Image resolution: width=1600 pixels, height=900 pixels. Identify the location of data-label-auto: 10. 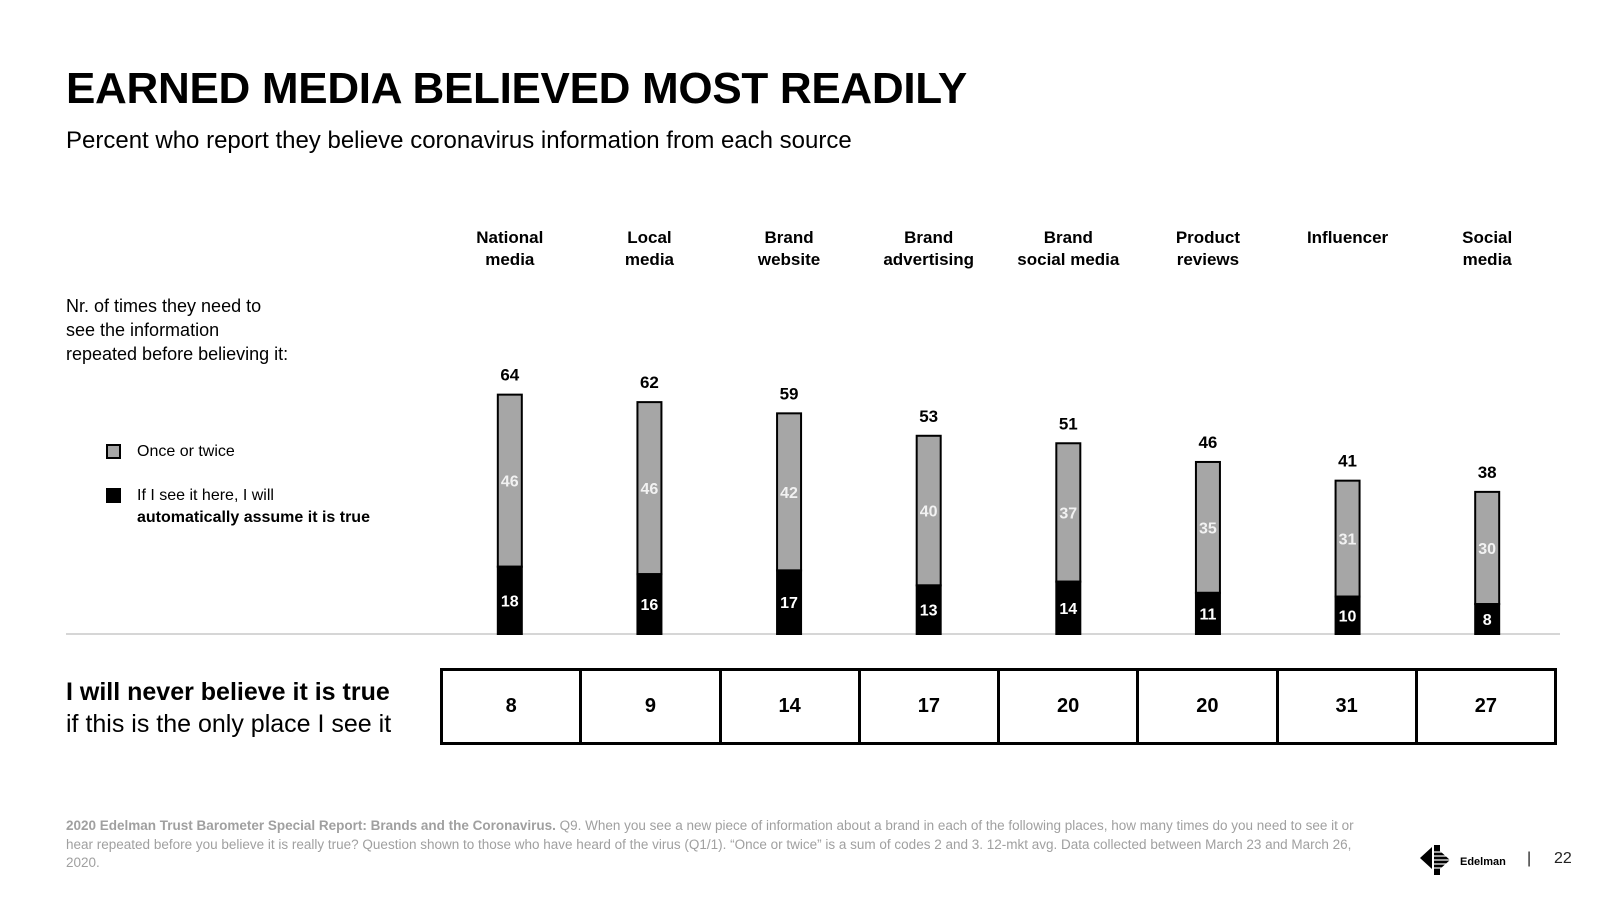
(1348, 616).